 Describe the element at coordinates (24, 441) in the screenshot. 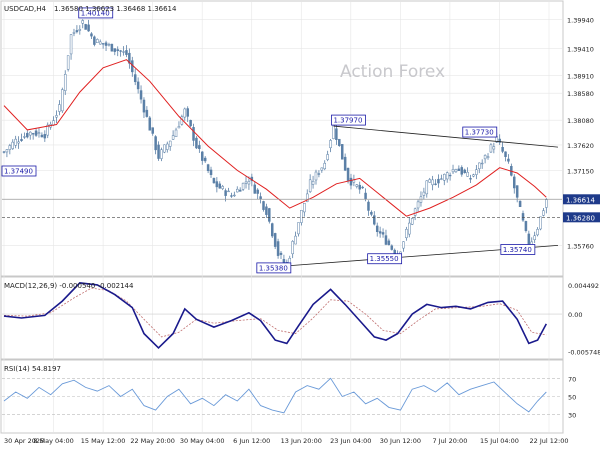

I see `x-tick-label: 30 Apr 2025` at that location.